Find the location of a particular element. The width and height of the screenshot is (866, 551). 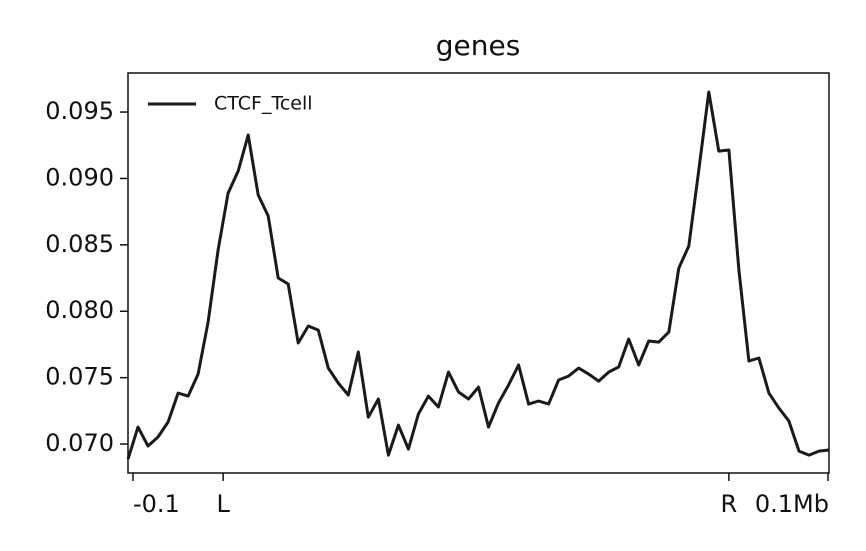

x-tick-label: -0.1 is located at coordinates (156, 504).